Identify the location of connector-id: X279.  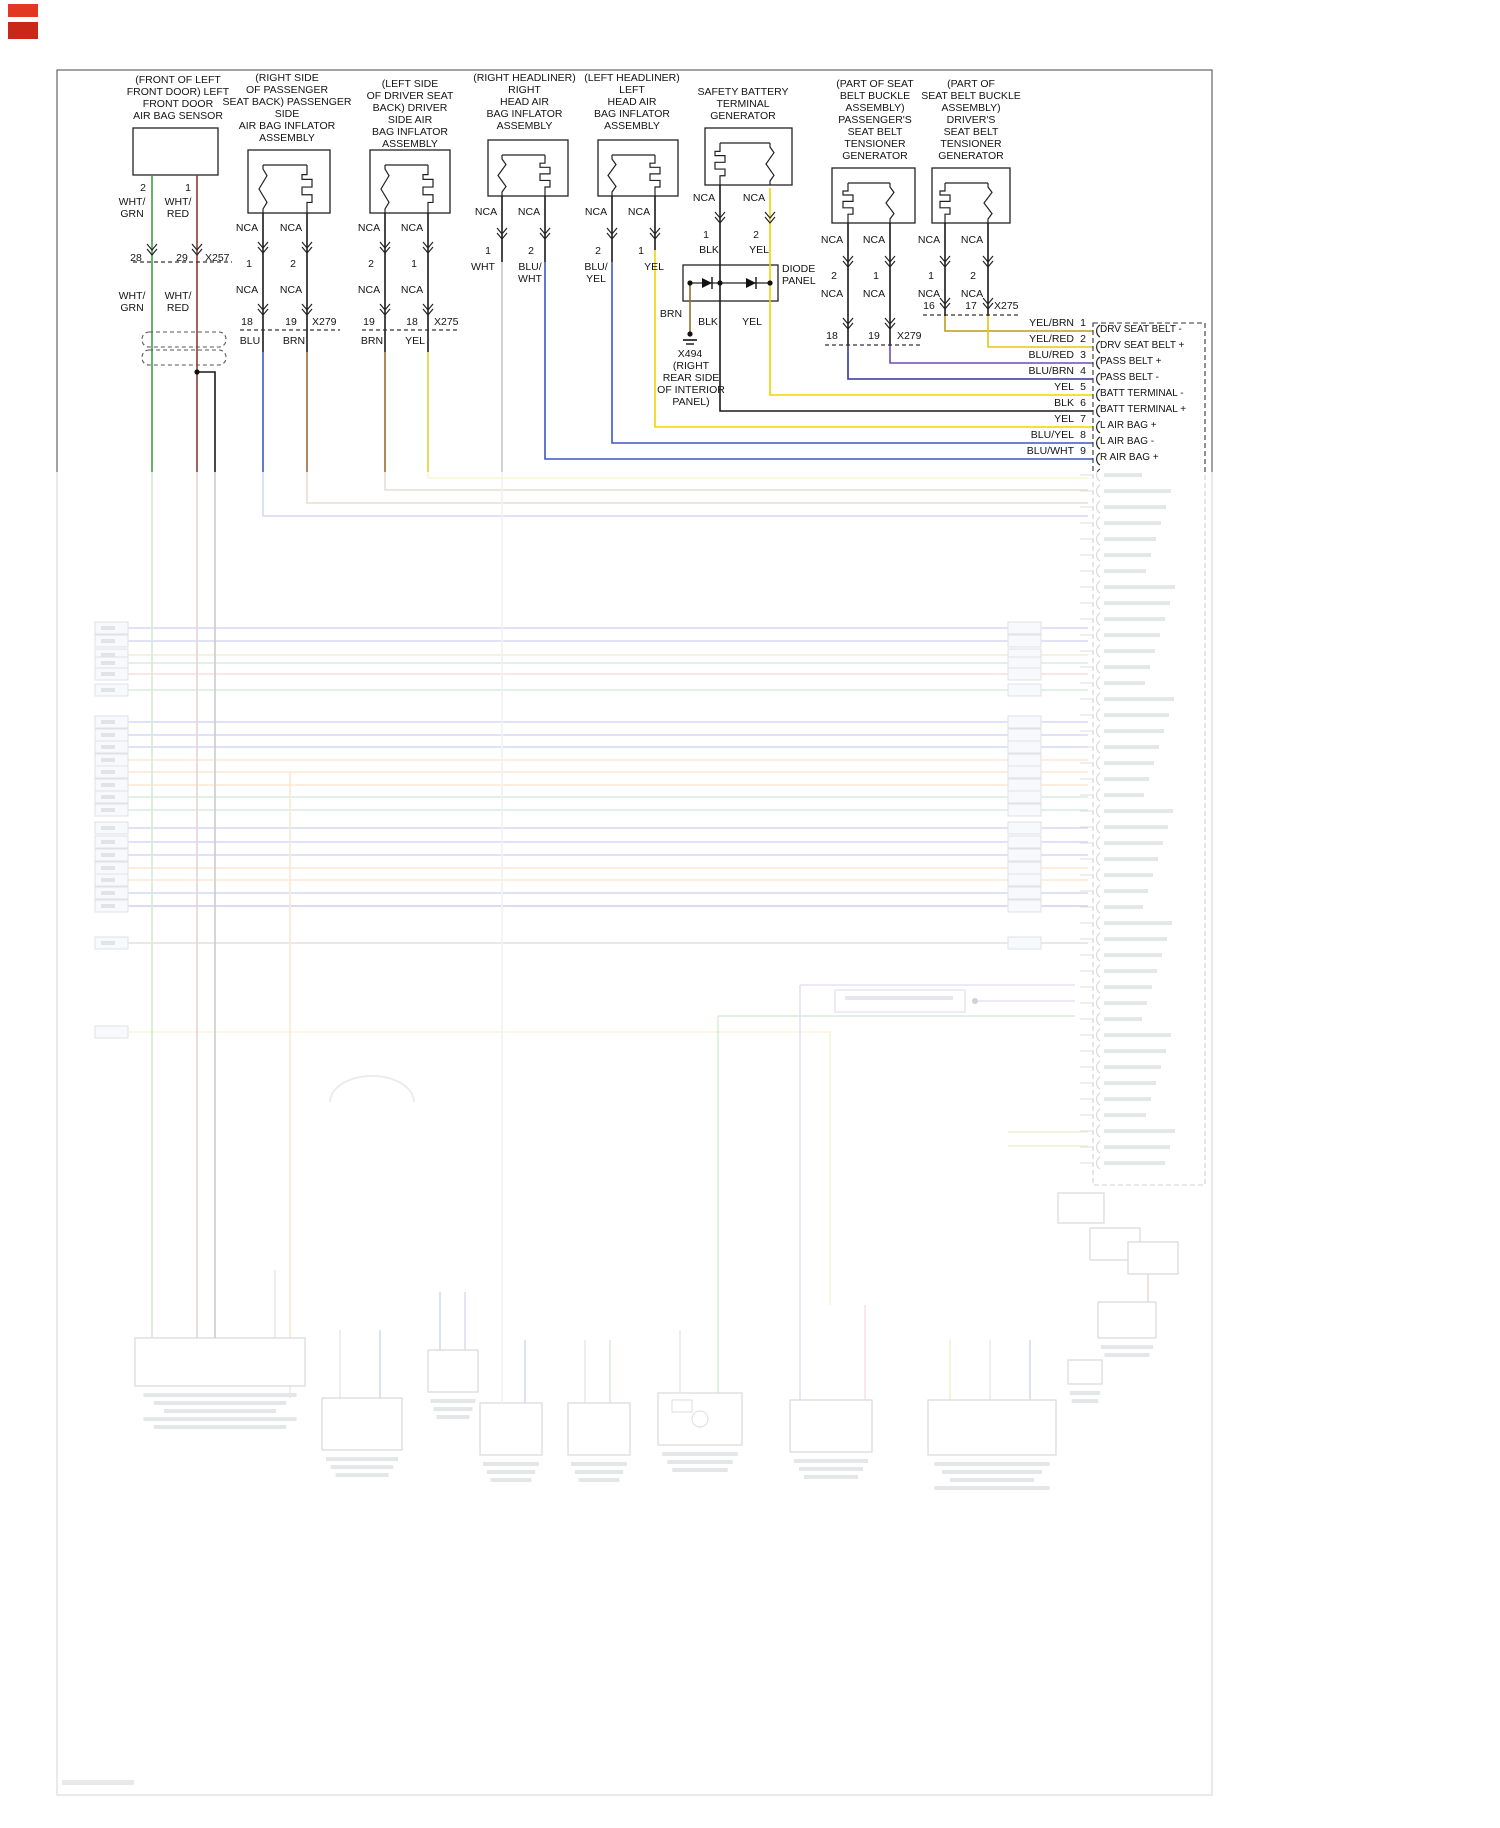
(324, 322).